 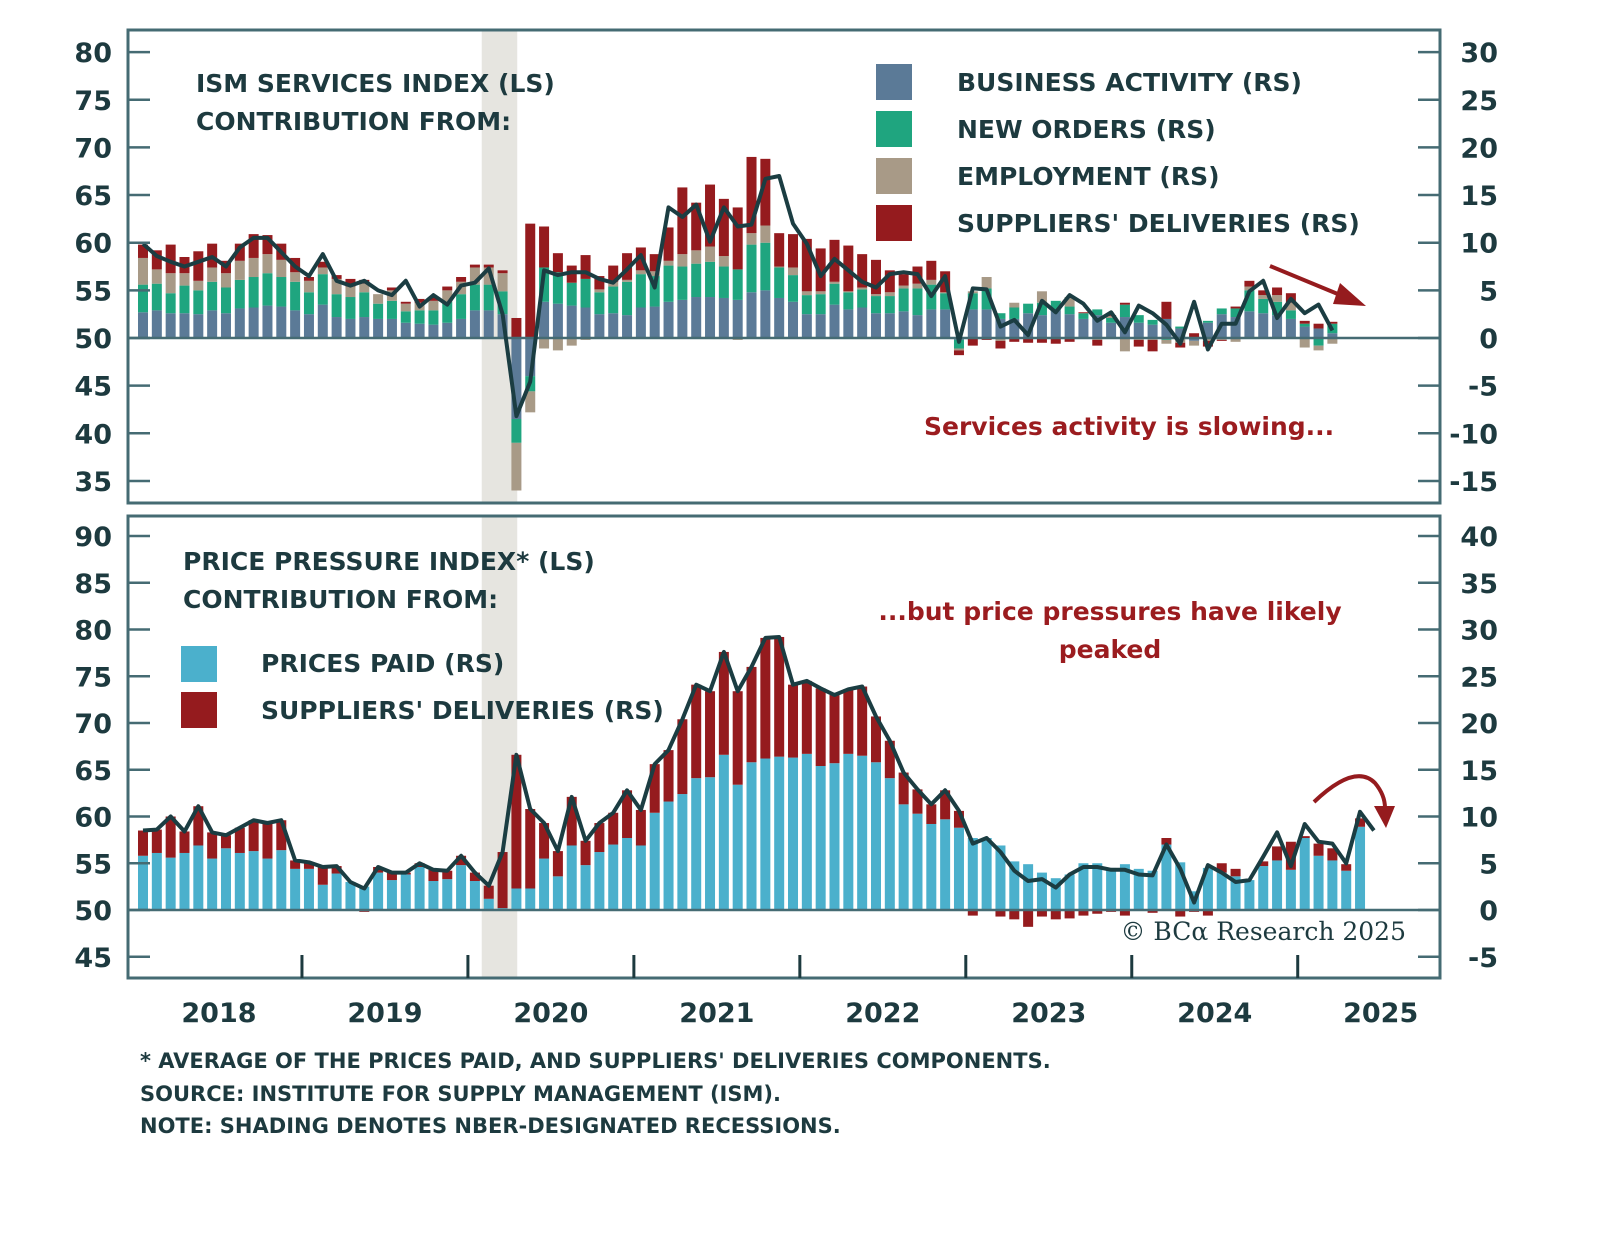 What do you see at coordinates (93, 196) in the screenshot?
I see `top-left-tick-label: 65` at bounding box center [93, 196].